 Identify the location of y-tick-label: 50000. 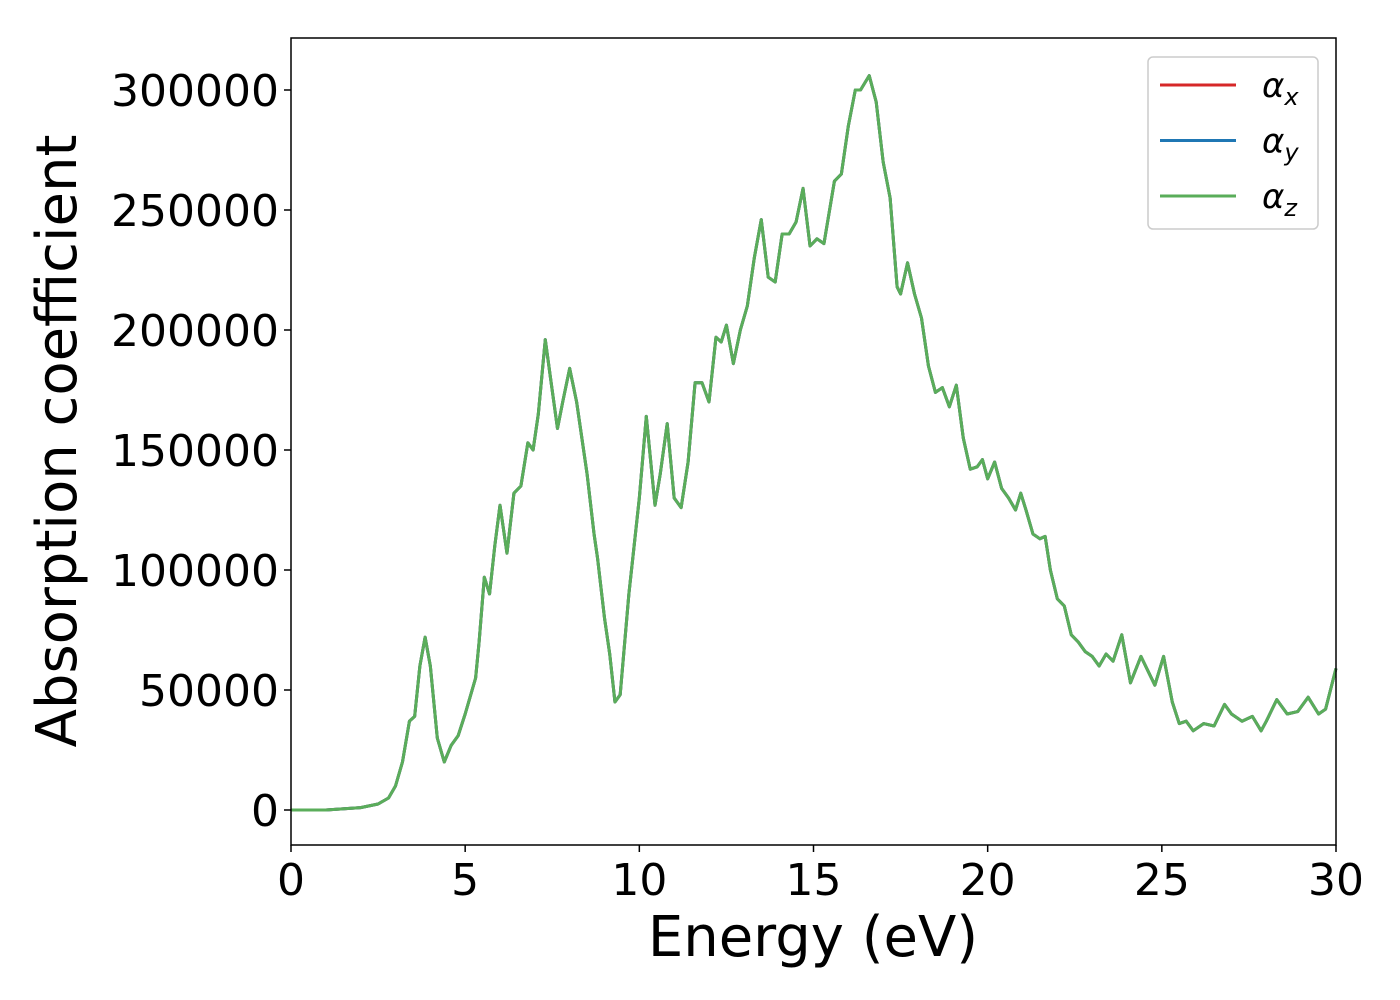
(209, 691).